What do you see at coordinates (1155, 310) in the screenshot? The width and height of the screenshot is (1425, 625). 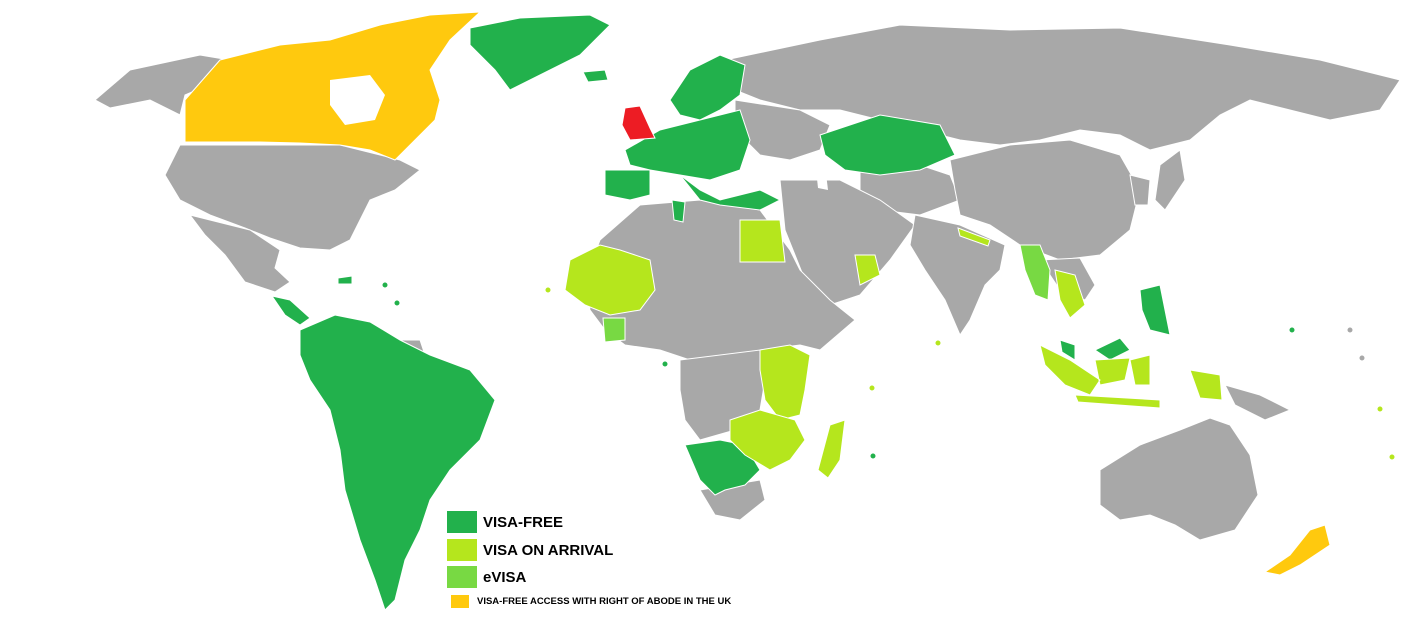 I see `philippines-region` at bounding box center [1155, 310].